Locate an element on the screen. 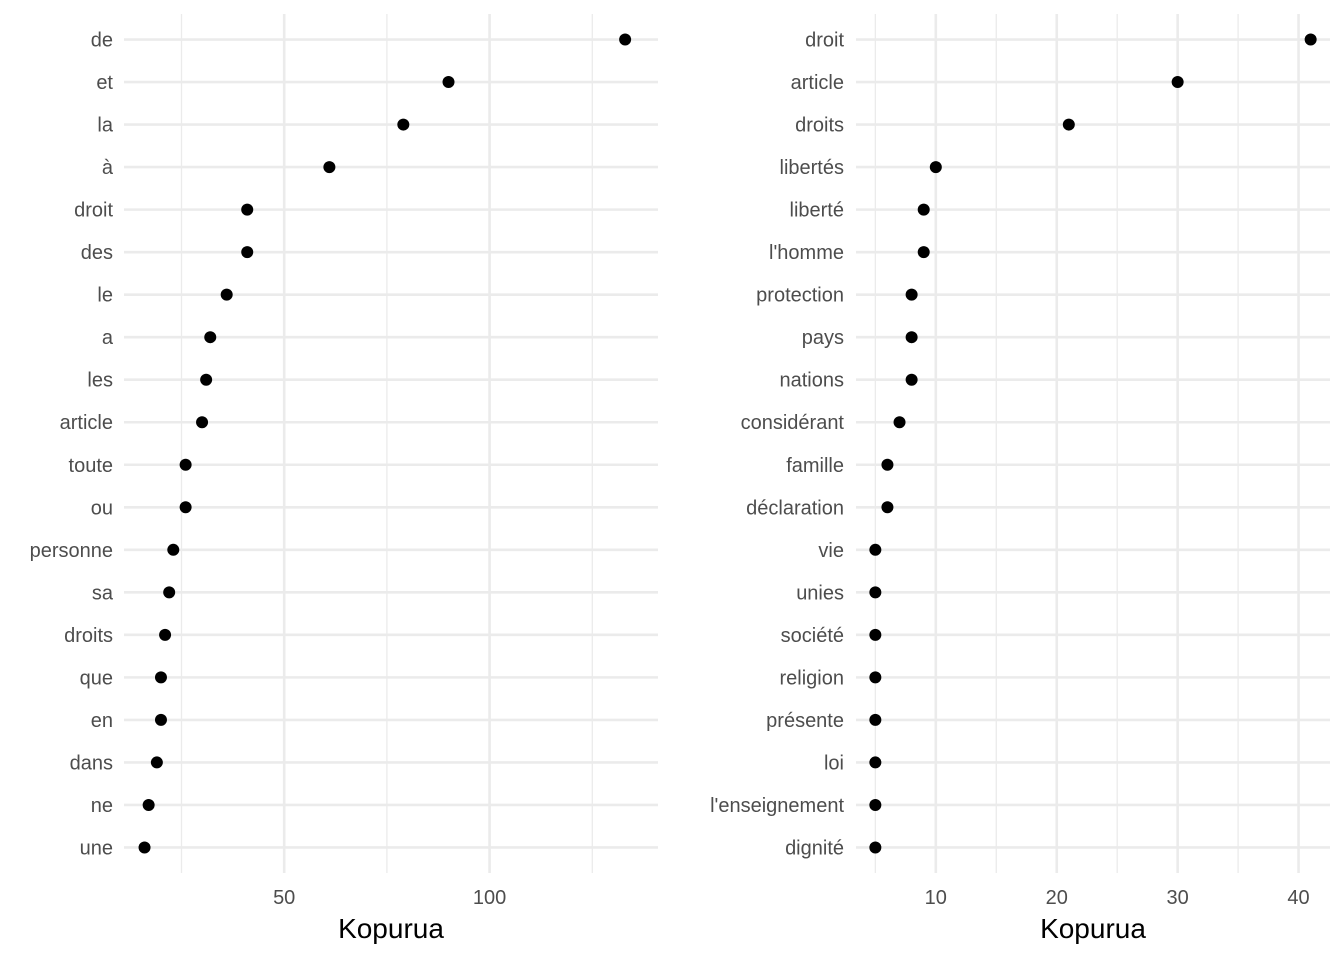  y-tick-label: le is located at coordinates (105, 296).